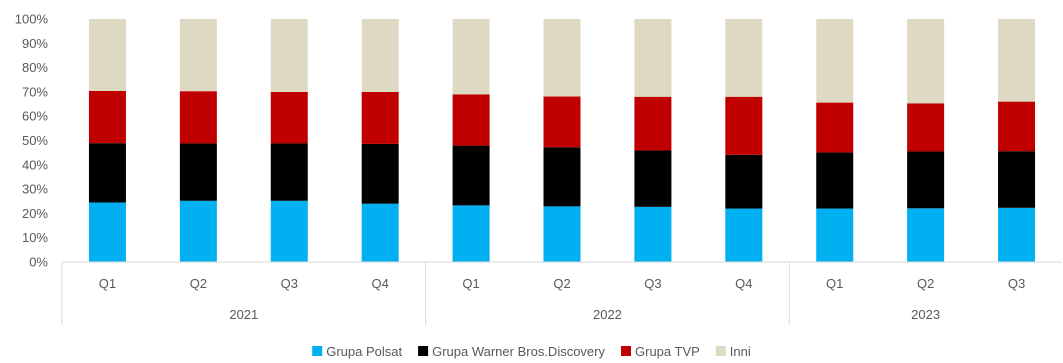 This screenshot has width=1063, height=363. I want to click on legend-label: Grupa TVP, so click(667, 351).